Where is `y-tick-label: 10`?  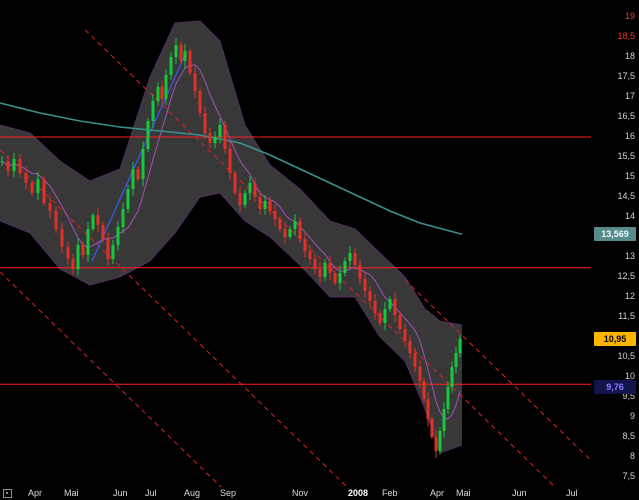
y-tick-label: 10 is located at coordinates (629, 376).